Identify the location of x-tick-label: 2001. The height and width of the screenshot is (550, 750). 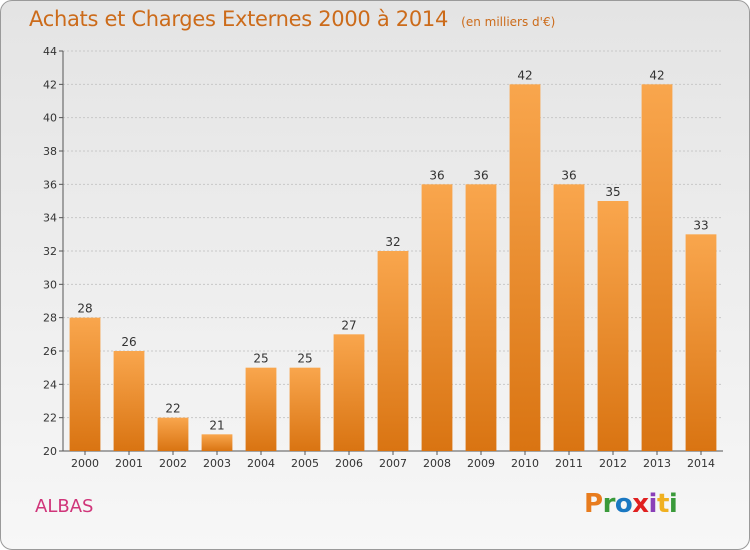
(129, 463).